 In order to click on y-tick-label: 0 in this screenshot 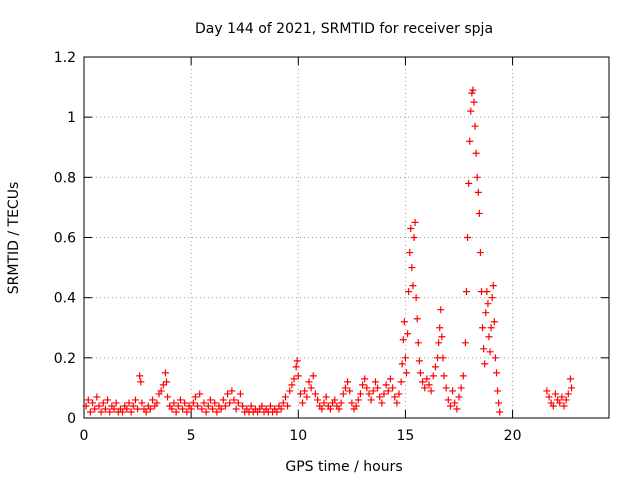, I will do `click(71, 419)`.